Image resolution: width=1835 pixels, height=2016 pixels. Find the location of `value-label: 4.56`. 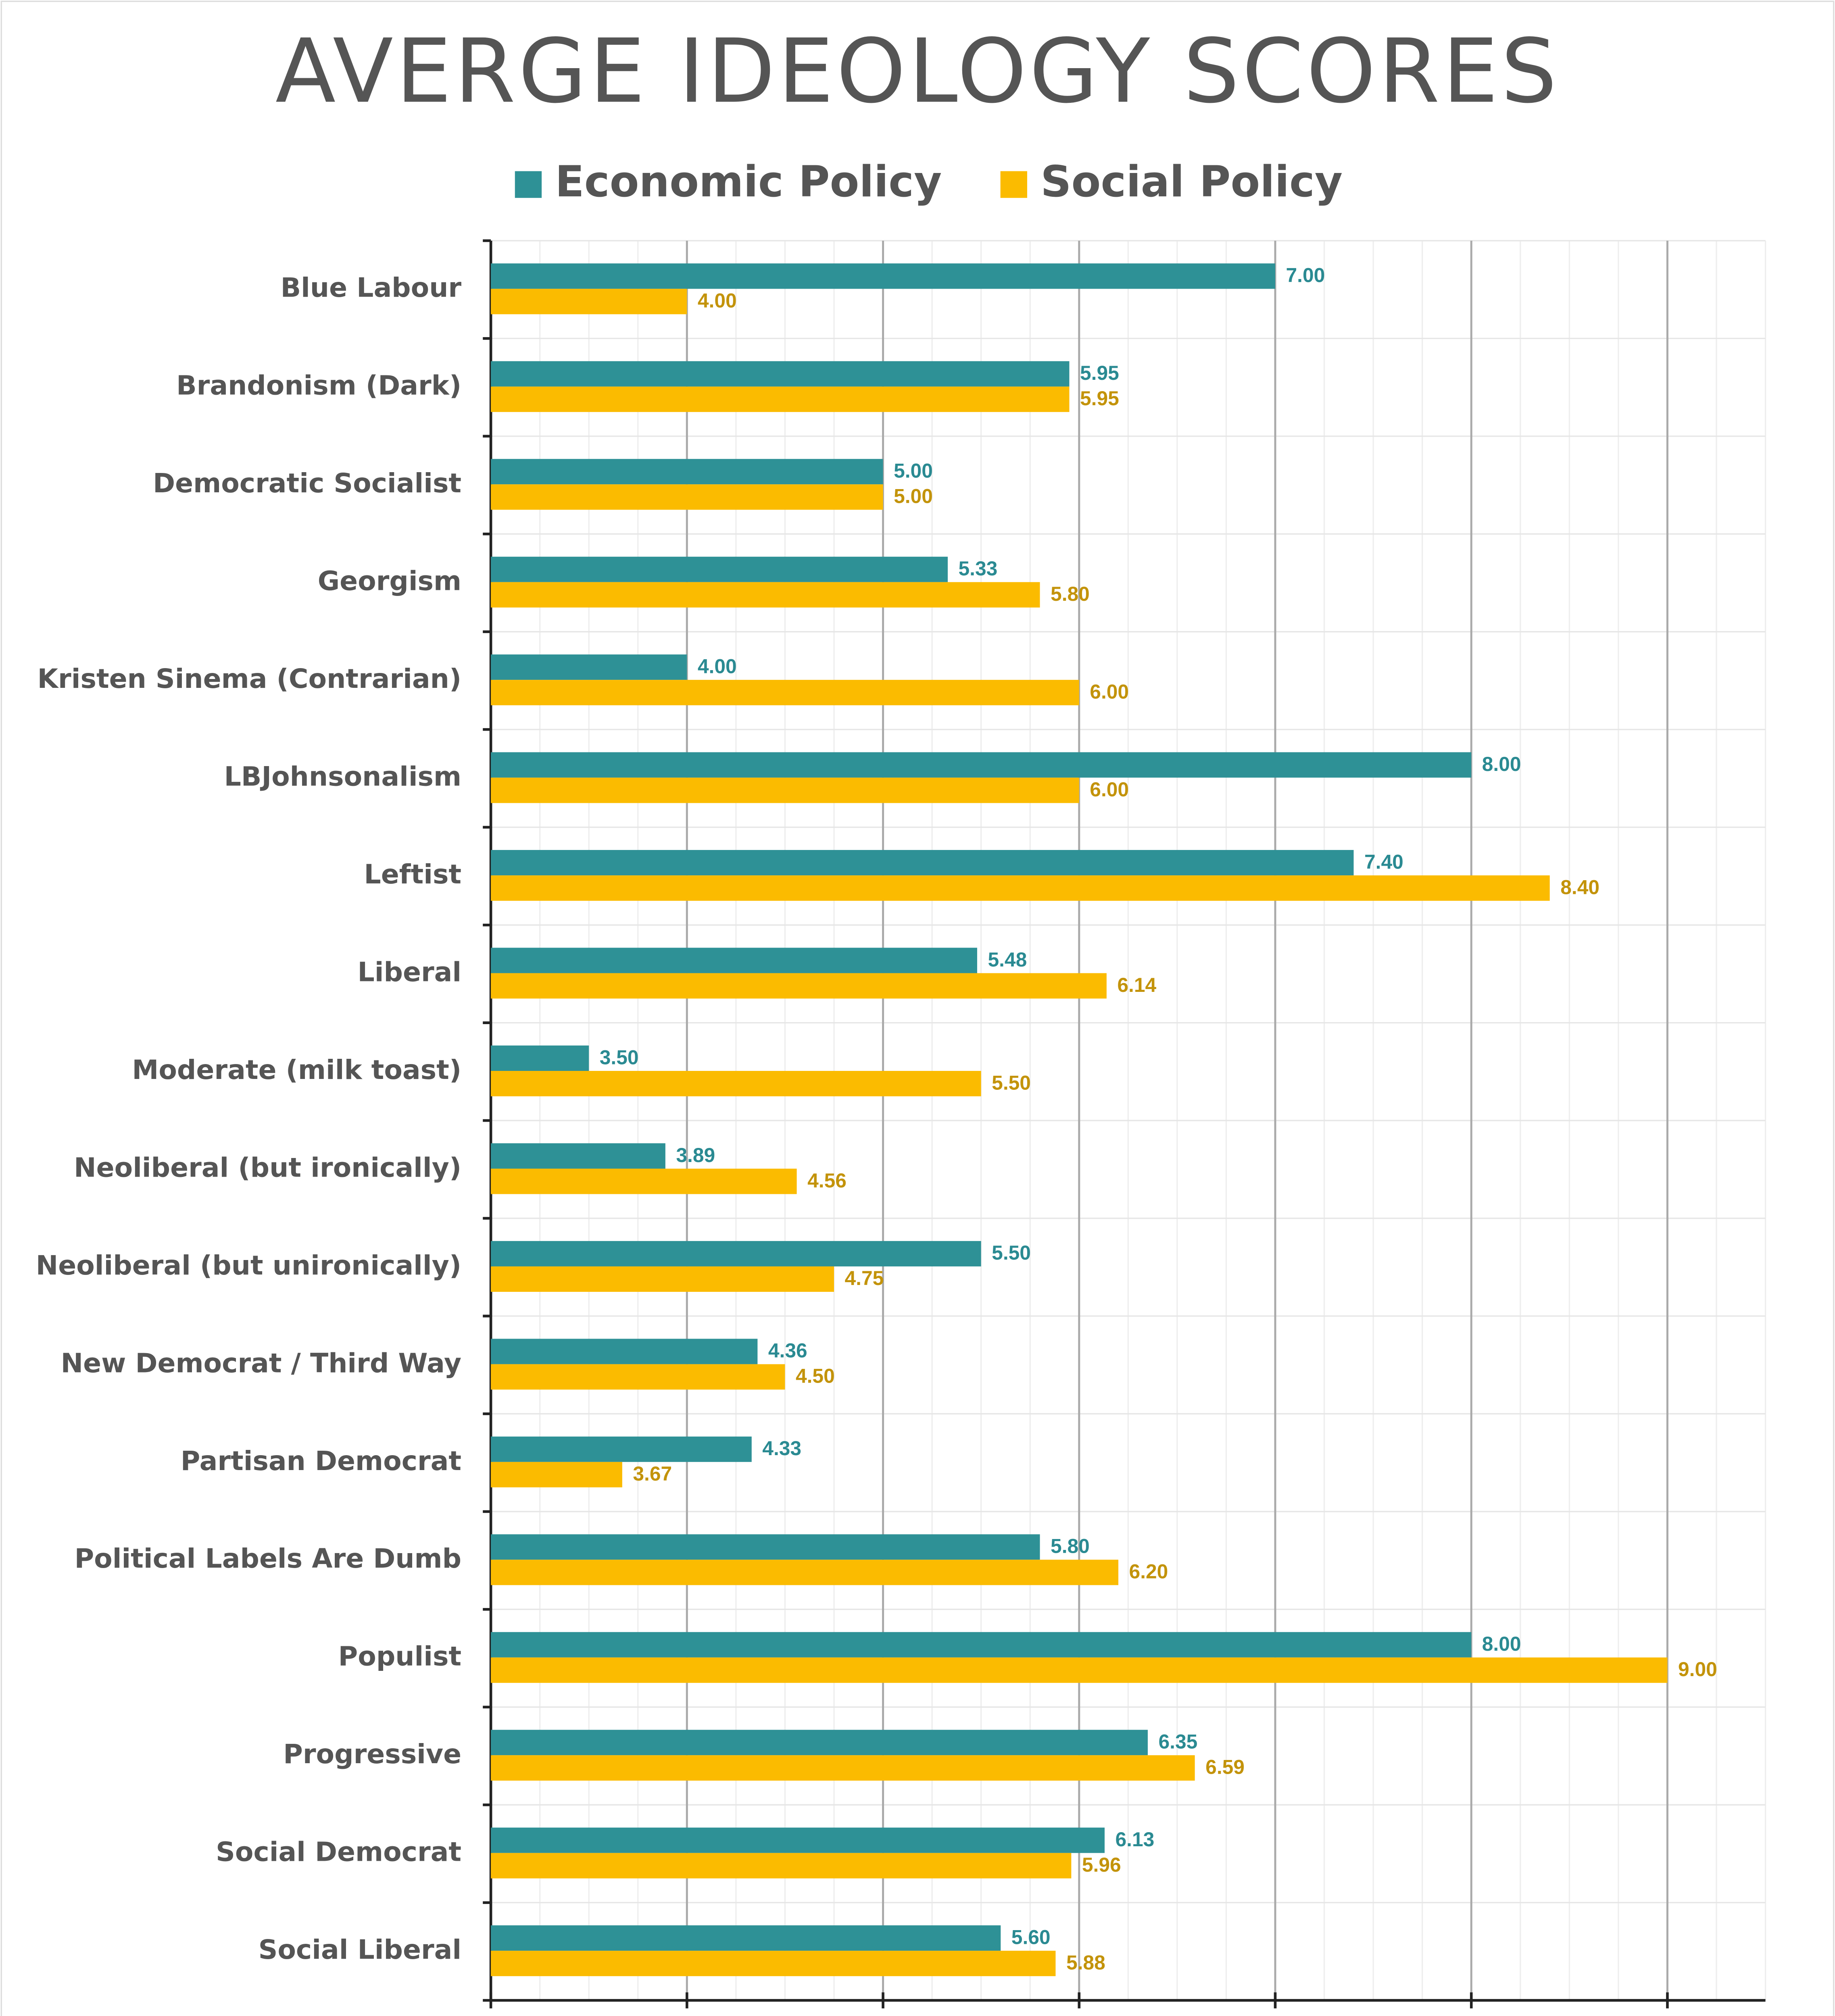

value-label: 4.56 is located at coordinates (827, 1180).